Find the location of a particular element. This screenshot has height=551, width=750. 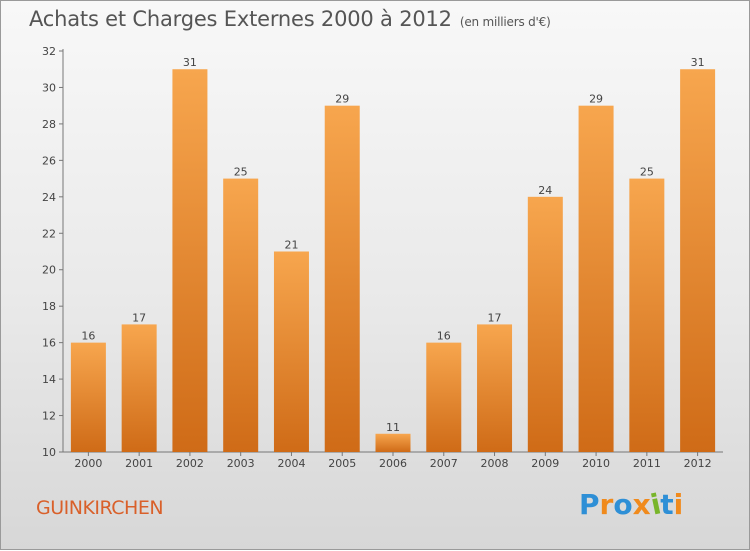

y-tick-label: 24 is located at coordinates (49, 197).